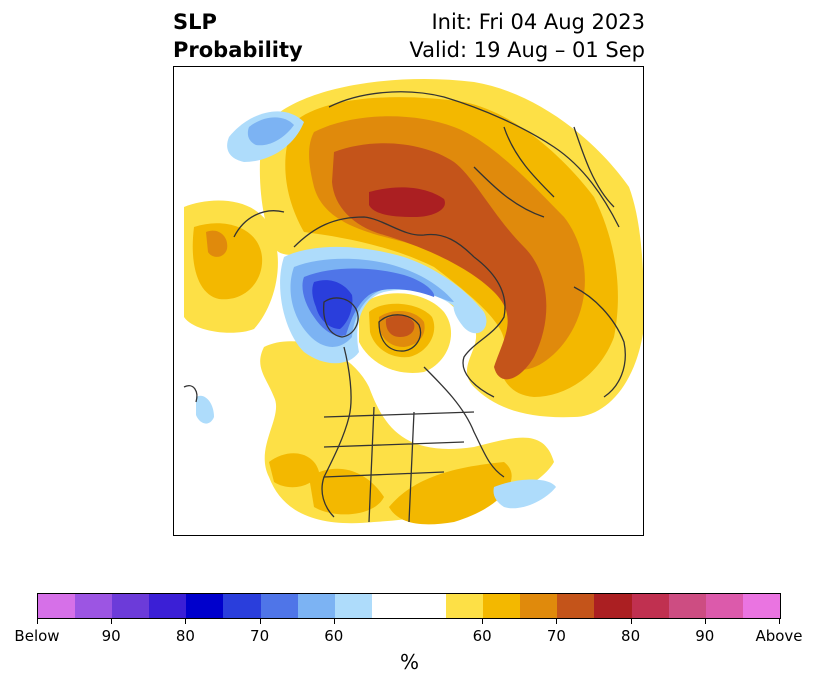 This screenshot has width=819, height=686. I want to click on title-product: Probability, so click(238, 50).